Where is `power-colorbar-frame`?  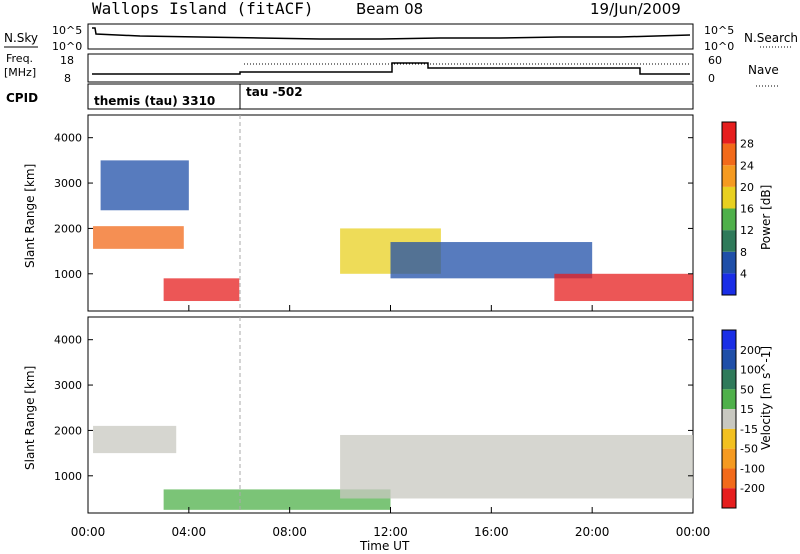 power-colorbar-frame is located at coordinates (729, 208).